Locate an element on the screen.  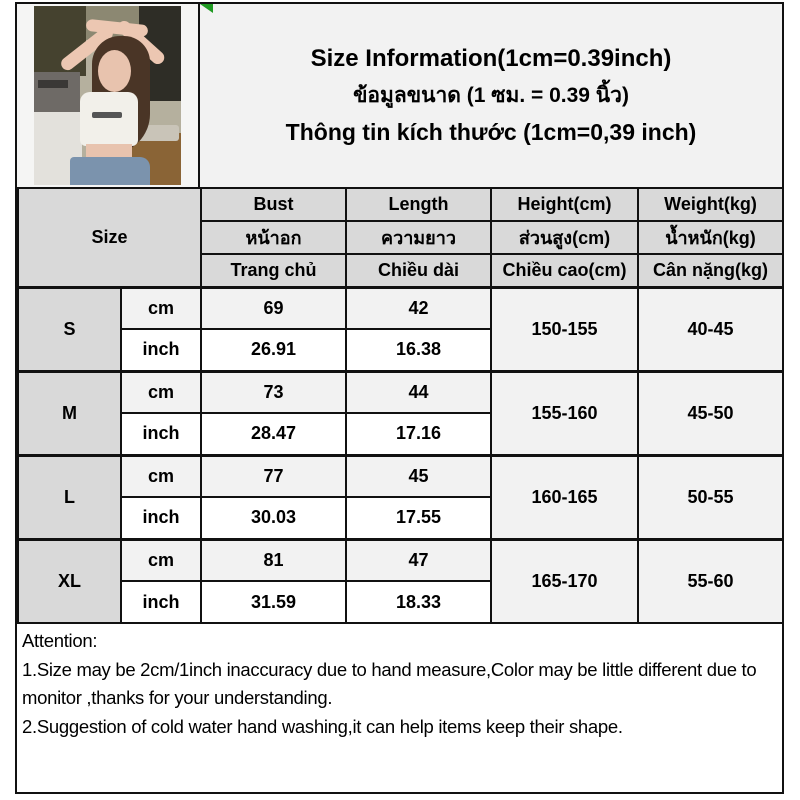
xl-weight-range: 55-60 is located at coordinates (710, 580).